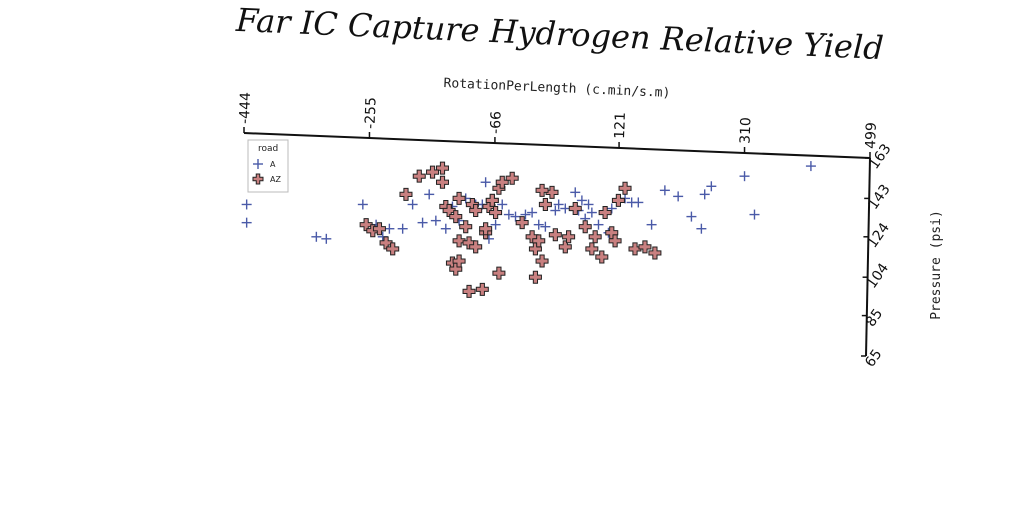 The height and width of the screenshot is (512, 1024). I want to click on x-tick-label: -66, so click(496, 123).